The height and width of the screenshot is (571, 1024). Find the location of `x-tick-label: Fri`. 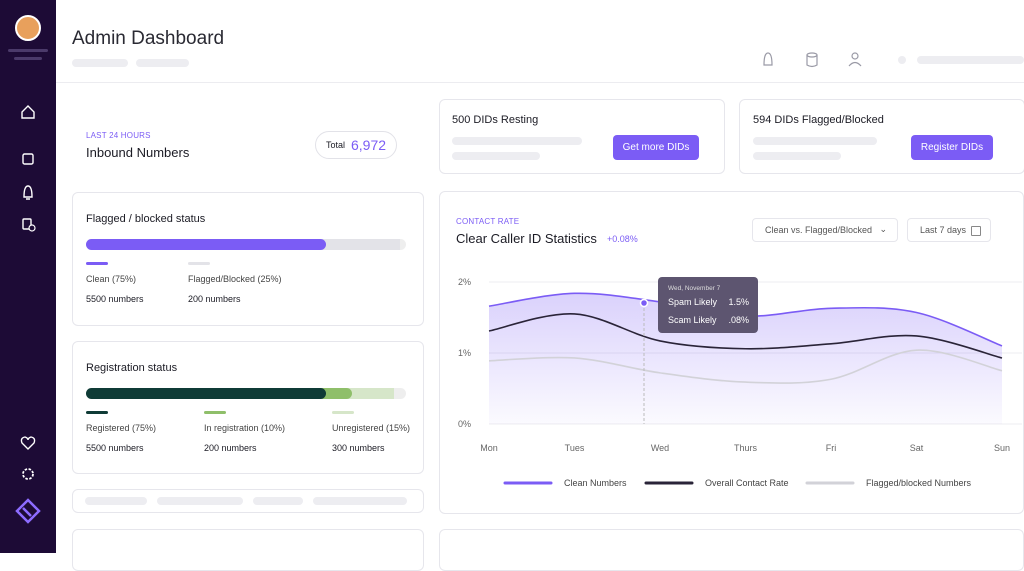

x-tick-label: Fri is located at coordinates (831, 448).